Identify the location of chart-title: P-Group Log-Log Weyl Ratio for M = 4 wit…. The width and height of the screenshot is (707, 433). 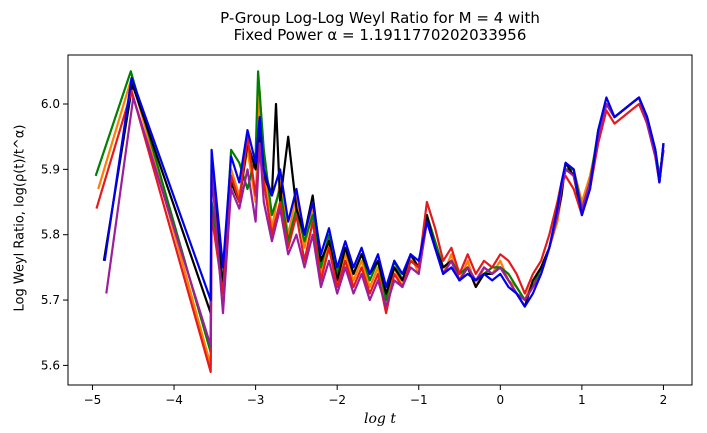
(380, 18).